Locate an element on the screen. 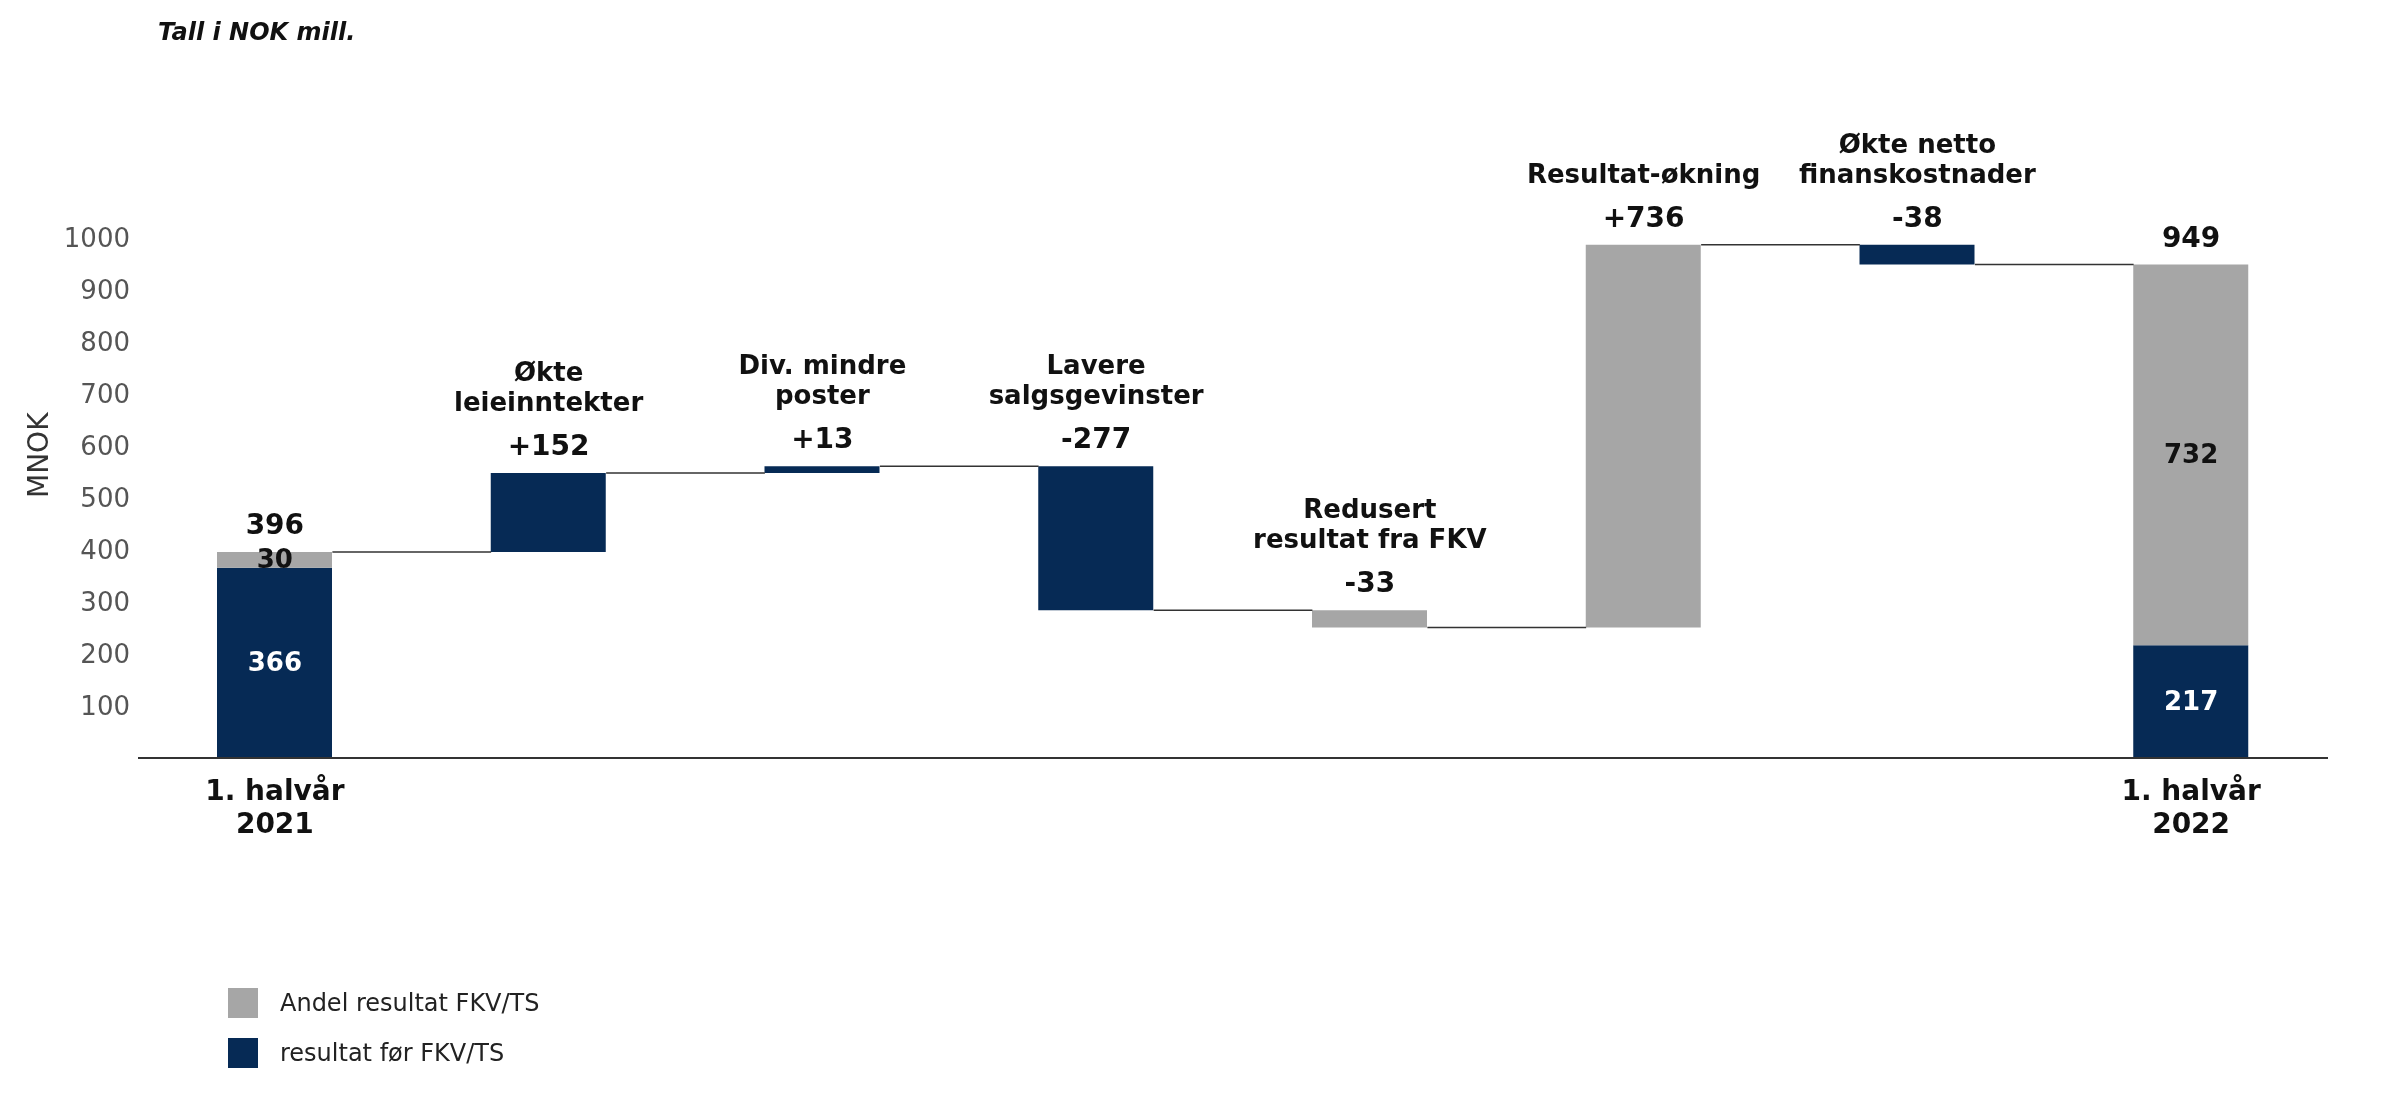 Image resolution: width=2402 pixels, height=1093 pixels. data-label: 217 is located at coordinates (2191, 700).